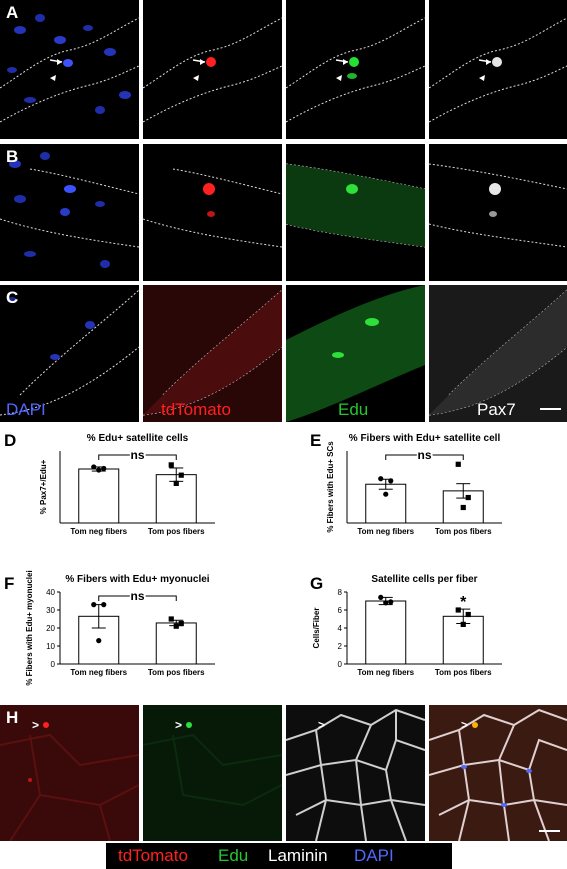  What do you see at coordinates (43, 486) in the screenshot?
I see `chart-d-ylabel: % Pax7+/Edu+` at bounding box center [43, 486].